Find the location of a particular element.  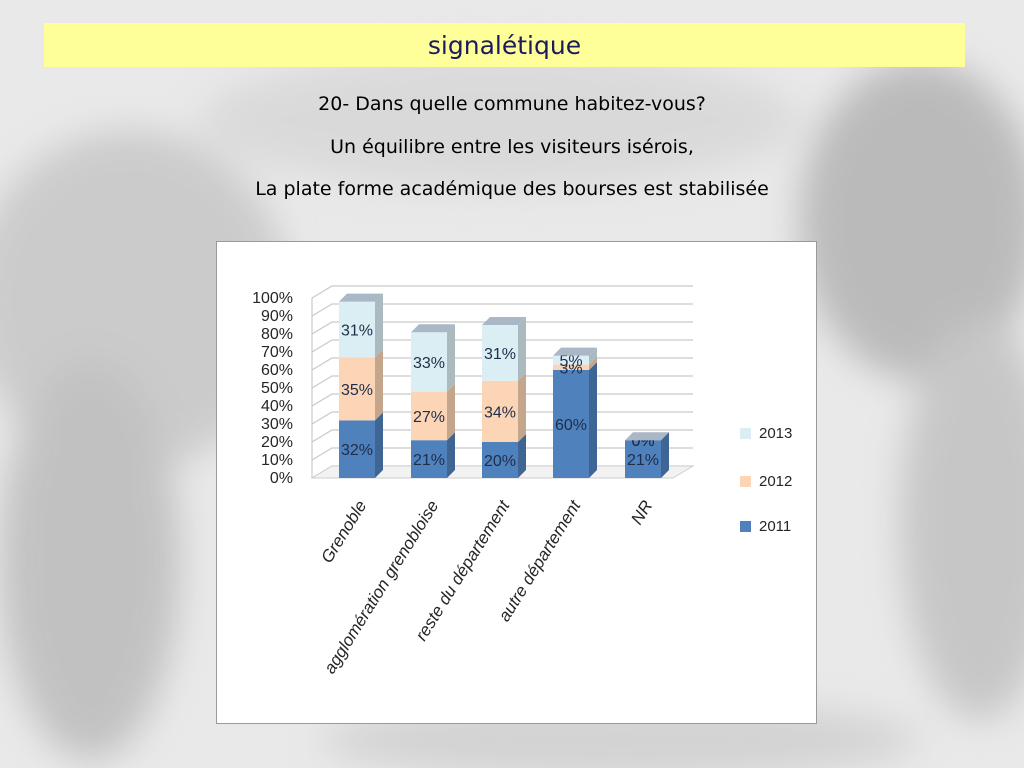

data-label: 20% is located at coordinates (500, 461).